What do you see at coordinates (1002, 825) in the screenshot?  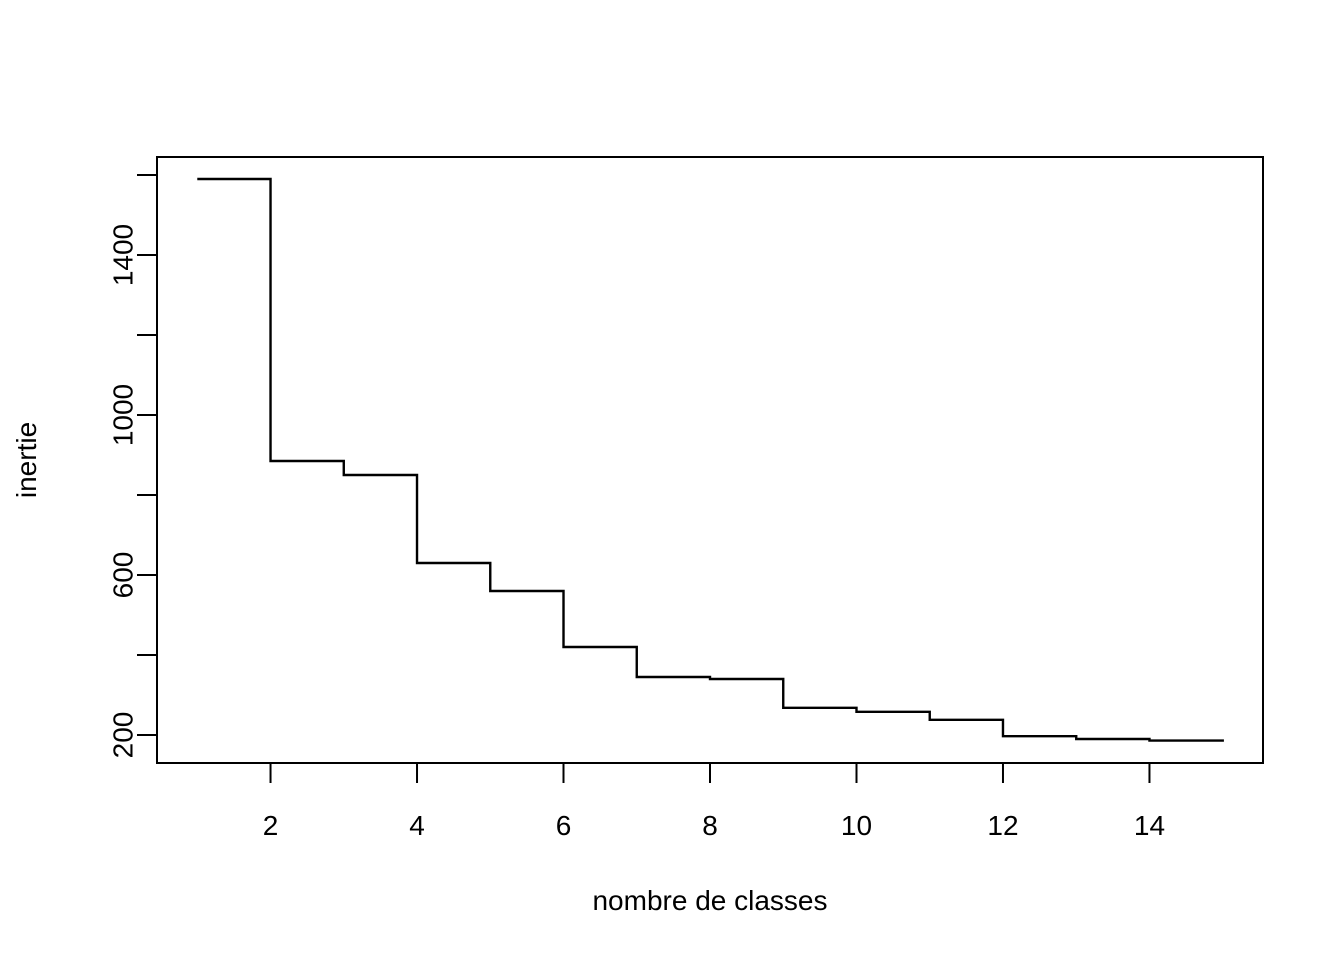 I see `x-tick-label: 12` at bounding box center [1002, 825].